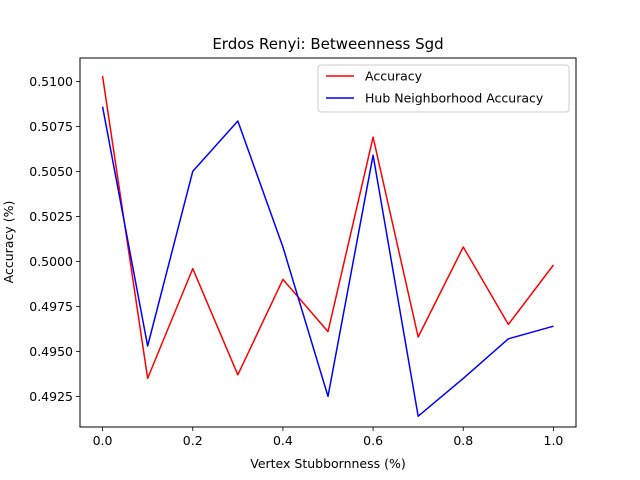  What do you see at coordinates (8, 242) in the screenshot?
I see `y-axis-title: Accuracy (%)` at bounding box center [8, 242].